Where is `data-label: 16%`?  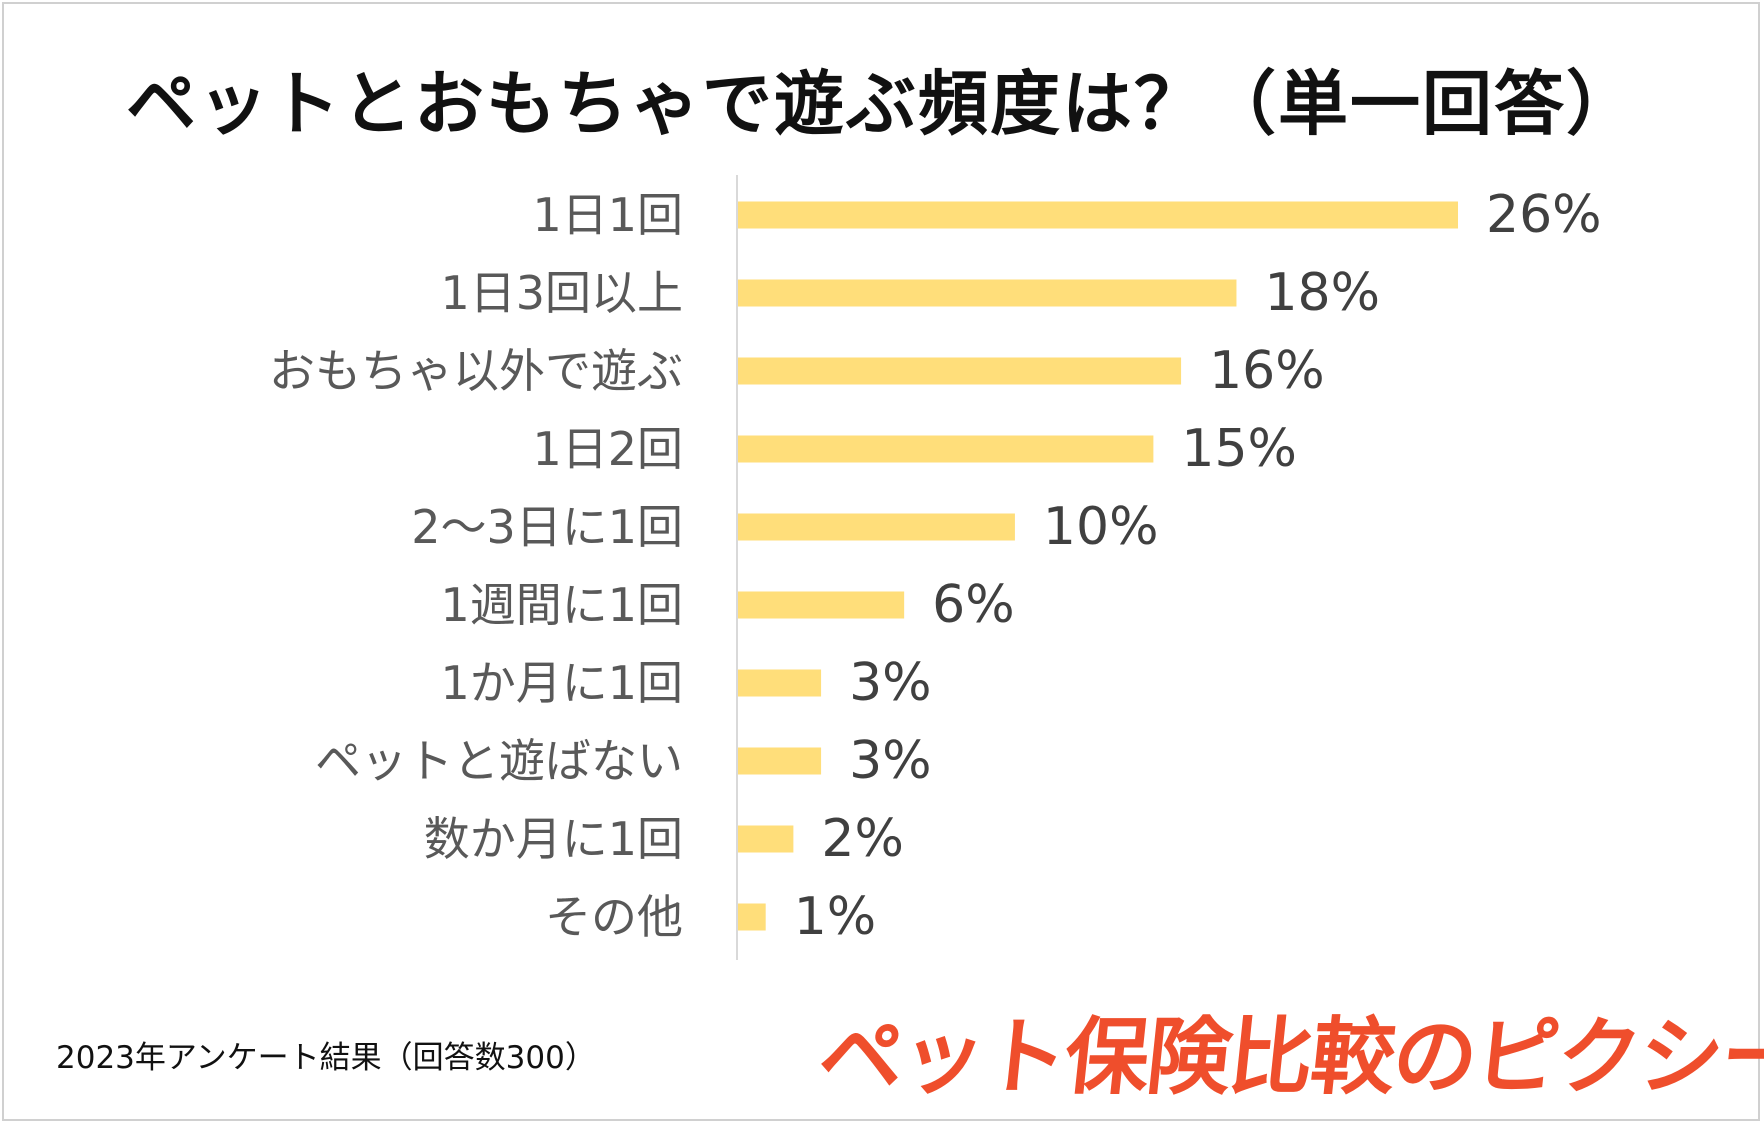 data-label: 16% is located at coordinates (1267, 371).